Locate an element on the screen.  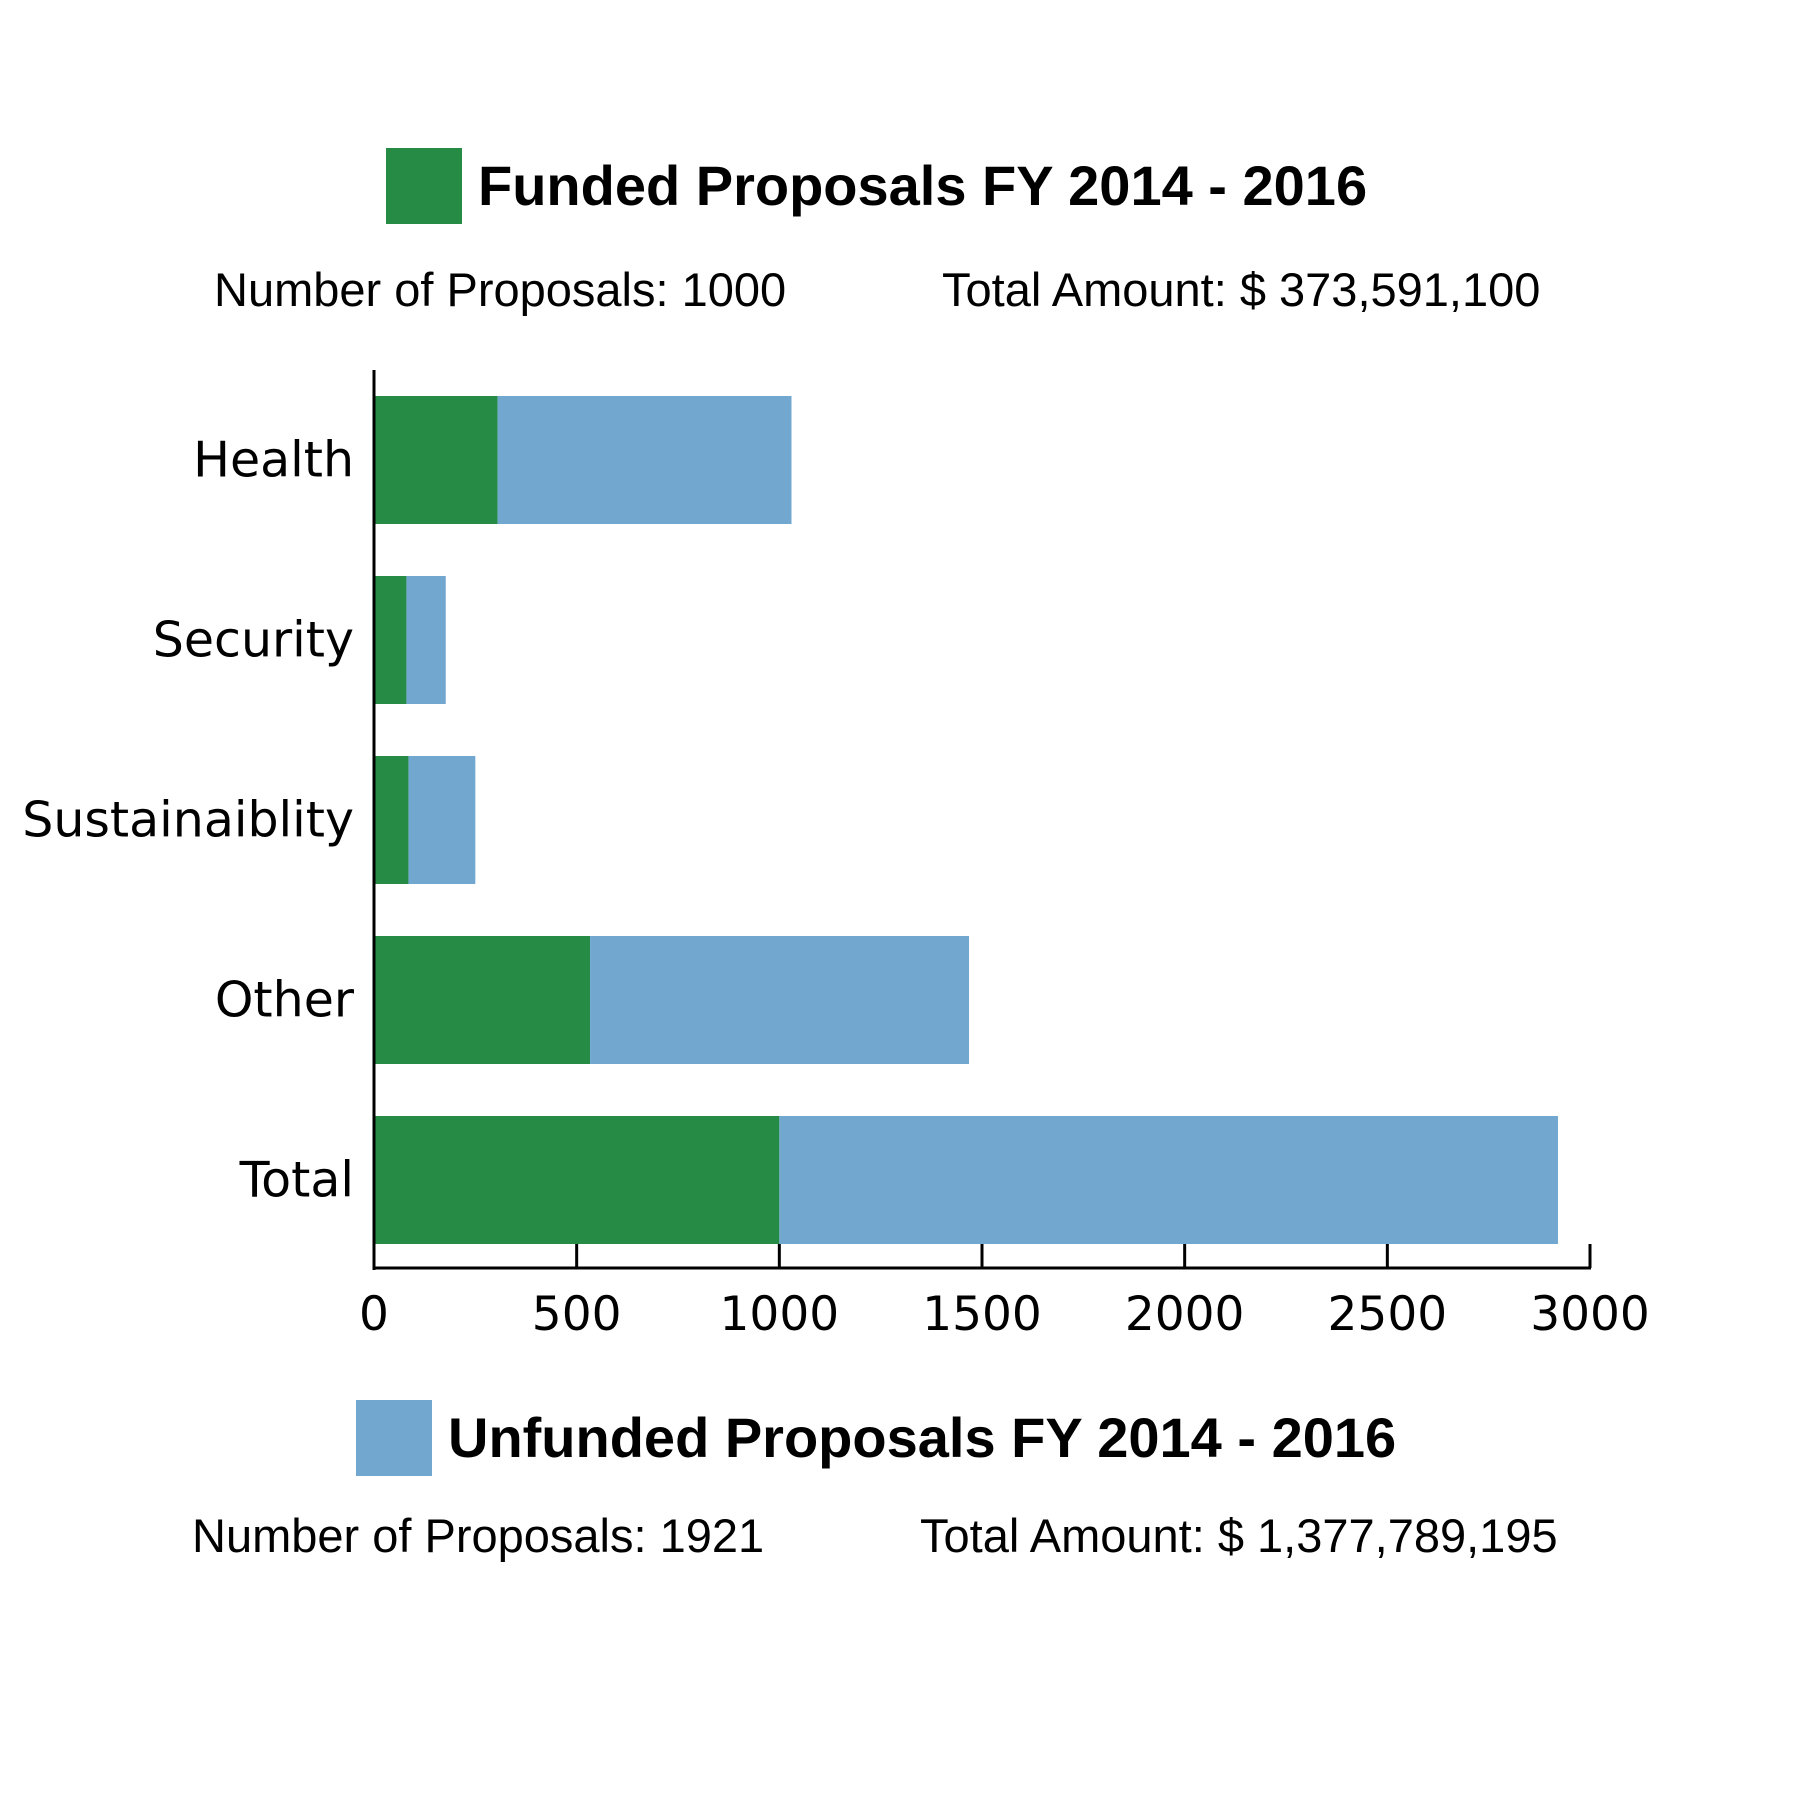
unfunded-count-text: Number of Proposals: 1921 is located at coordinates (478, 1535).